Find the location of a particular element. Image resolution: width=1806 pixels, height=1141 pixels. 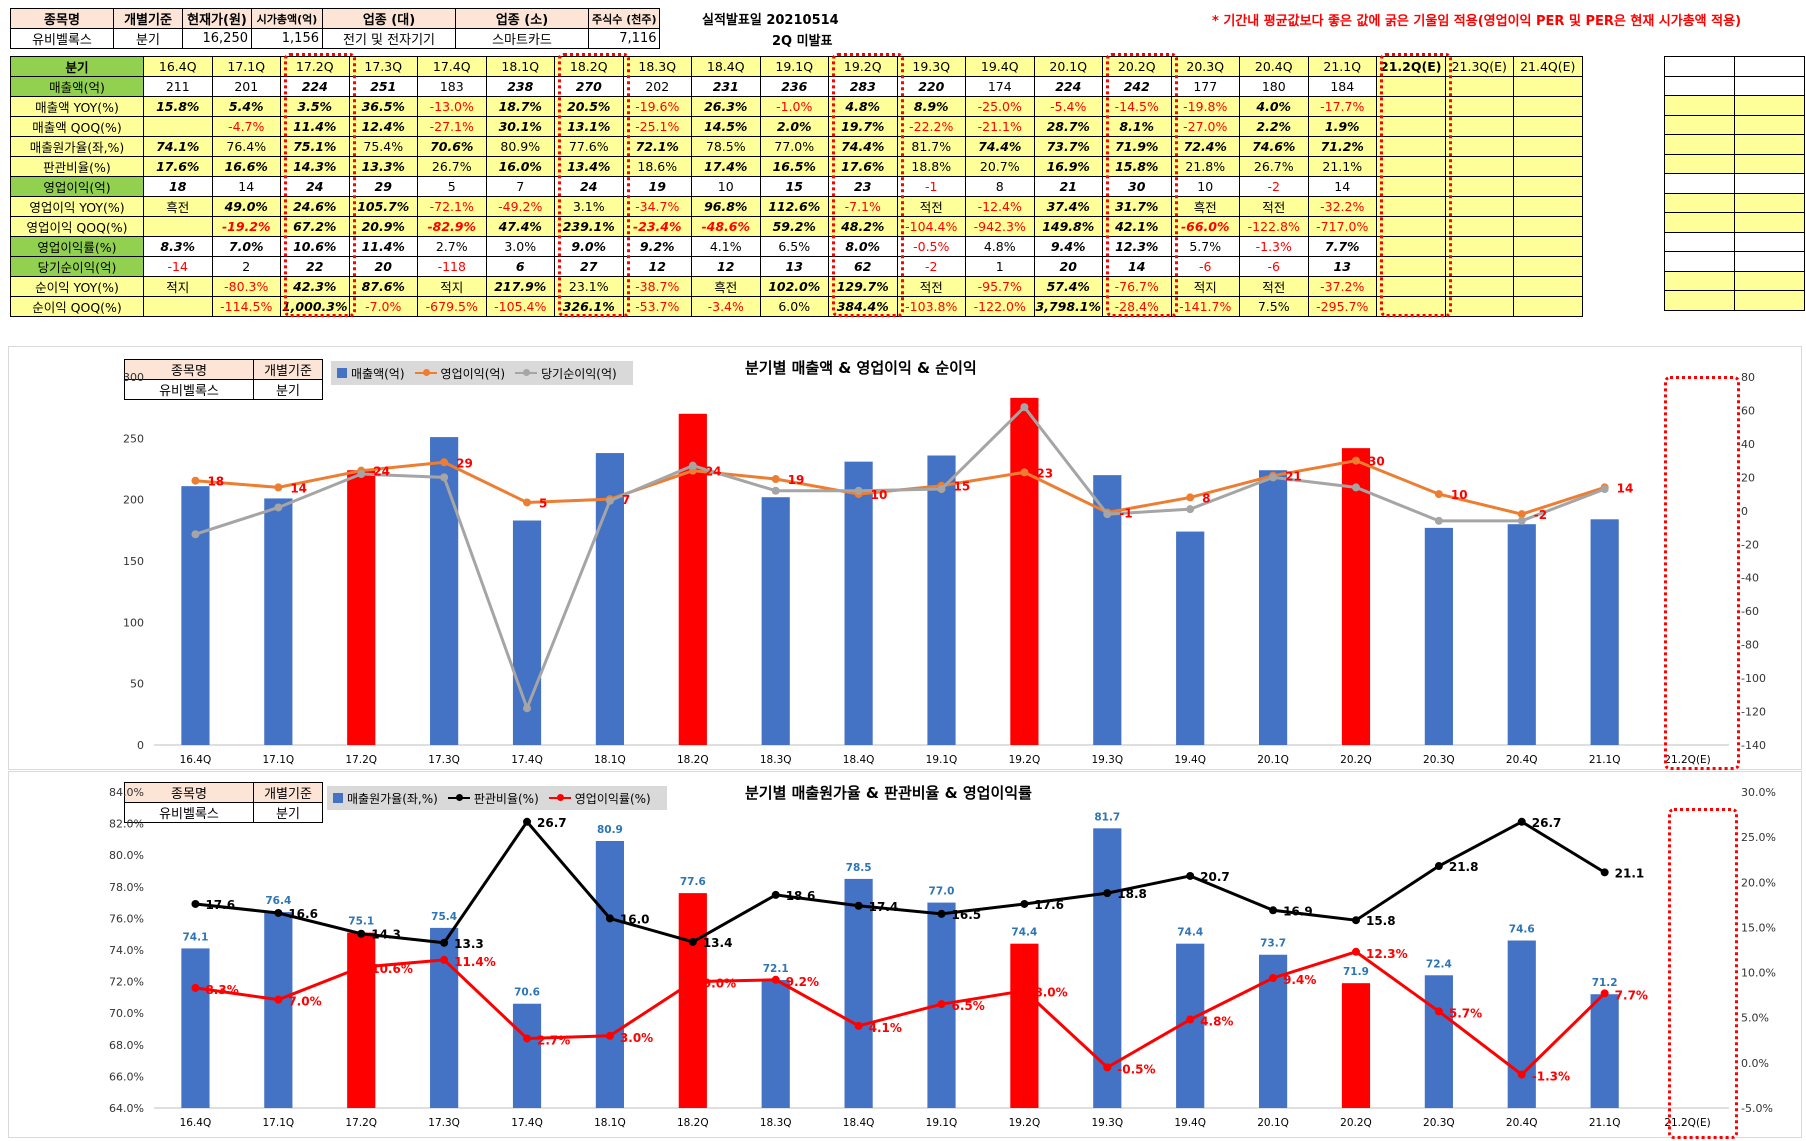

table-cell: 220 is located at coordinates (931, 86).